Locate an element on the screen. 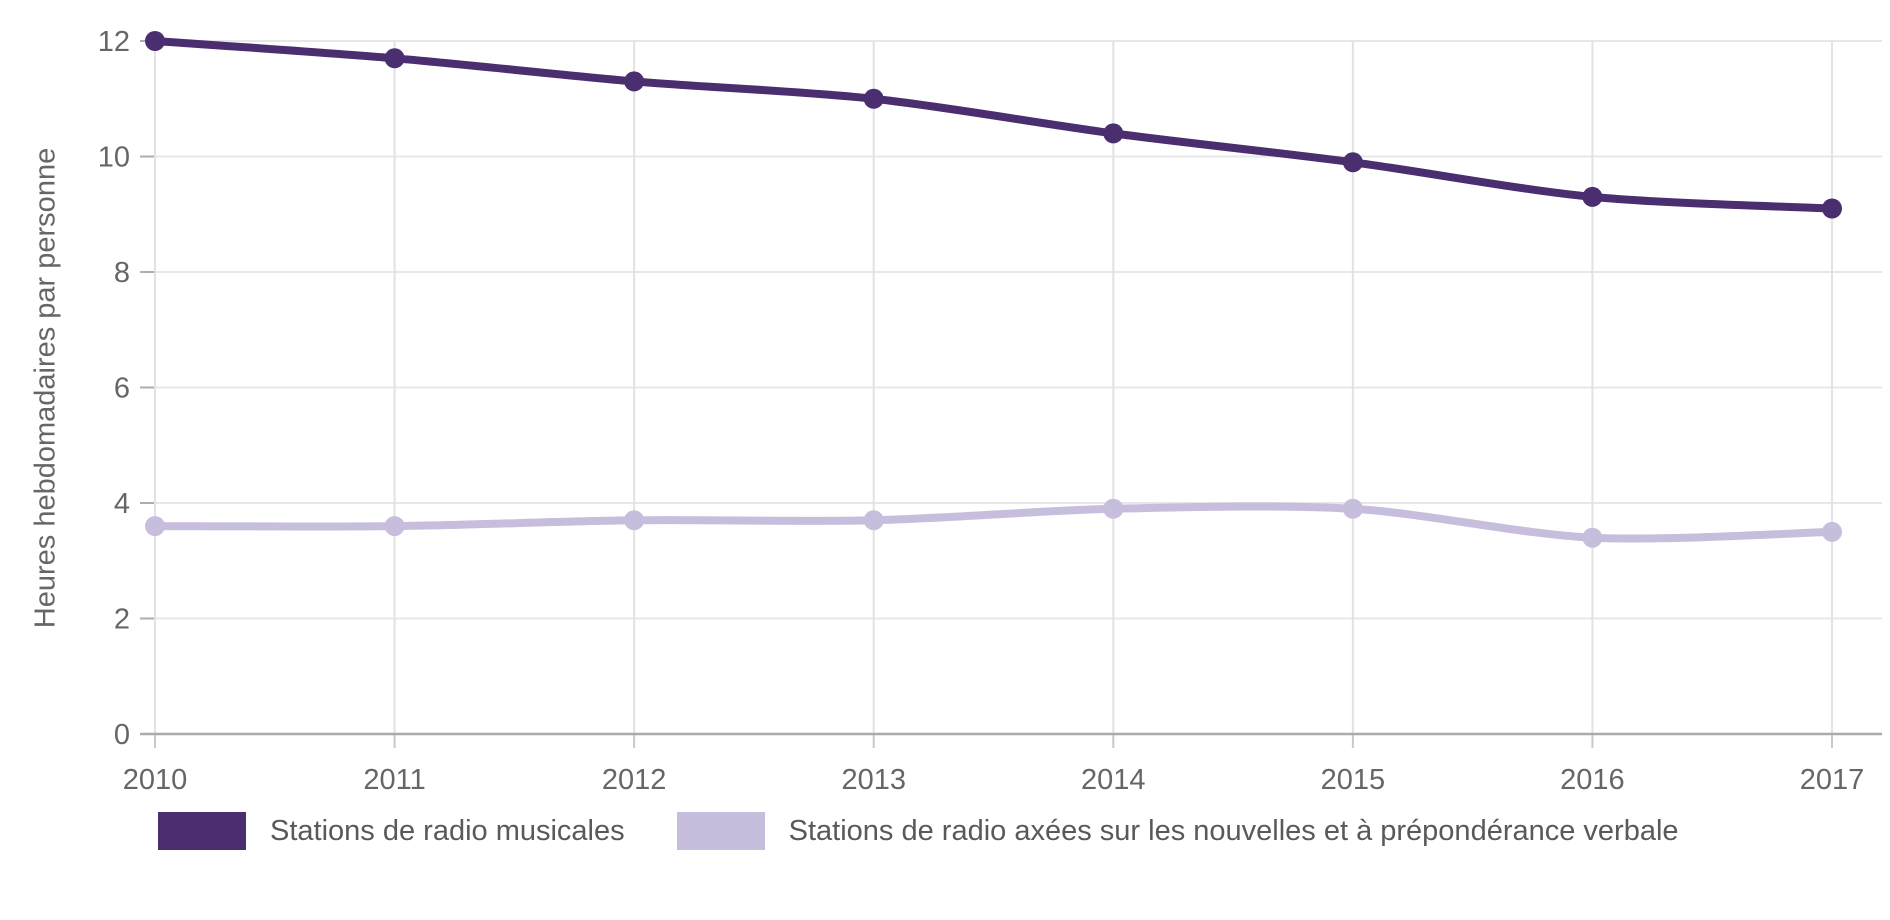 The width and height of the screenshot is (1890, 920). x-tick-label: 2015 is located at coordinates (1353, 780).